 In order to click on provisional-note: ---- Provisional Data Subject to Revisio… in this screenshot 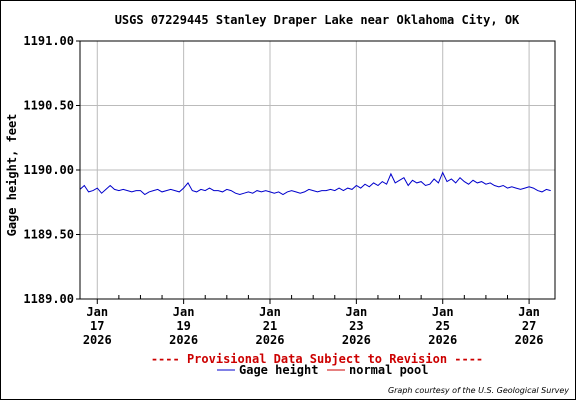, I will do `click(317, 359)`.